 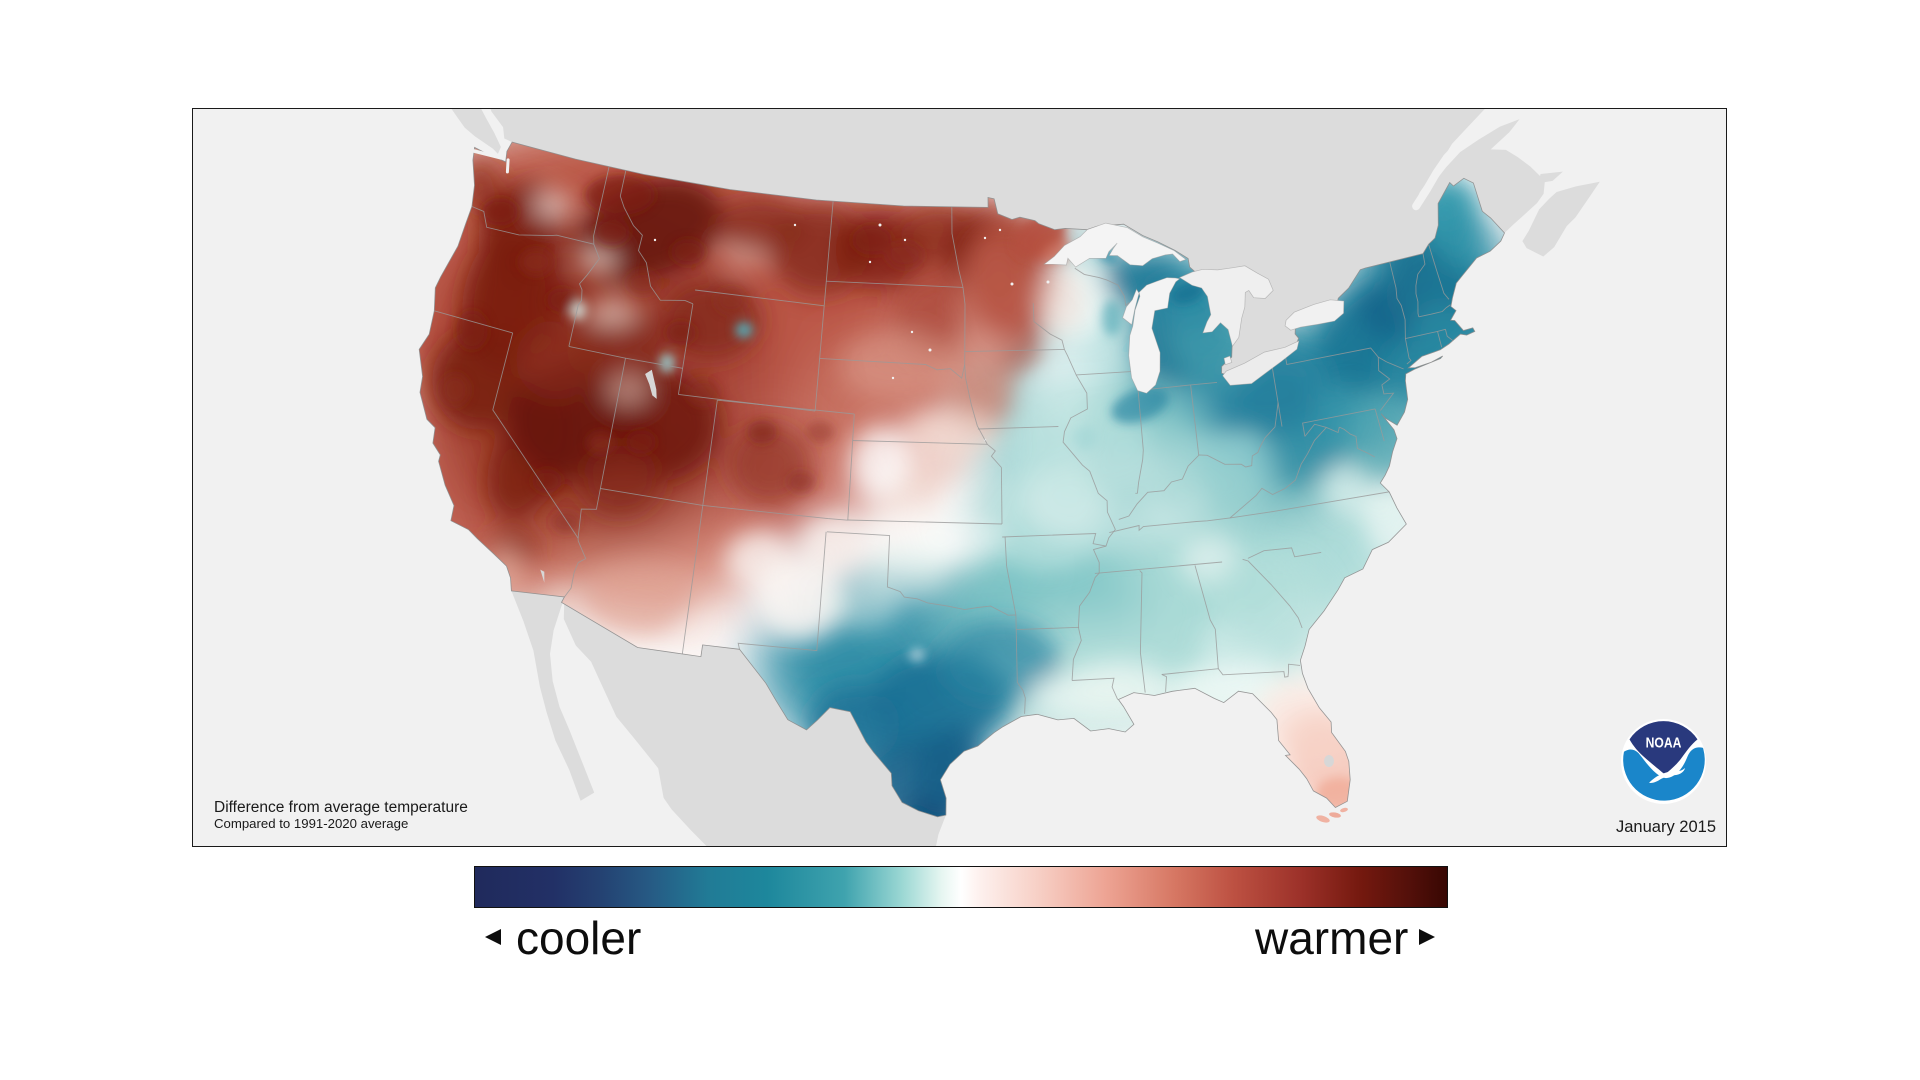 I want to click on svg-text: NOAA, so click(x=1664, y=743).